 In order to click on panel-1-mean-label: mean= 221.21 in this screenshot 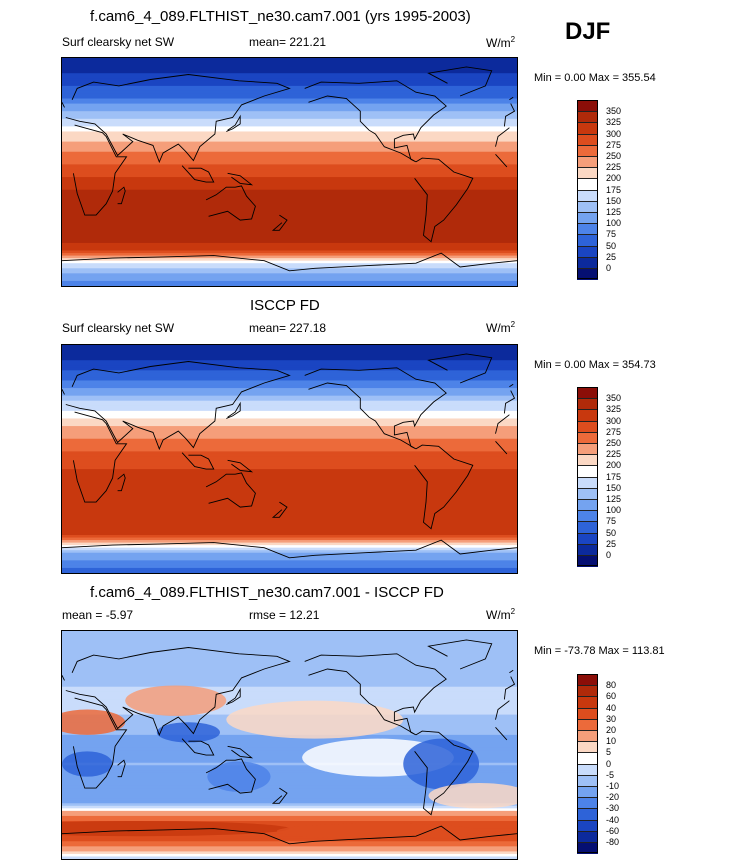, I will do `click(288, 42)`.